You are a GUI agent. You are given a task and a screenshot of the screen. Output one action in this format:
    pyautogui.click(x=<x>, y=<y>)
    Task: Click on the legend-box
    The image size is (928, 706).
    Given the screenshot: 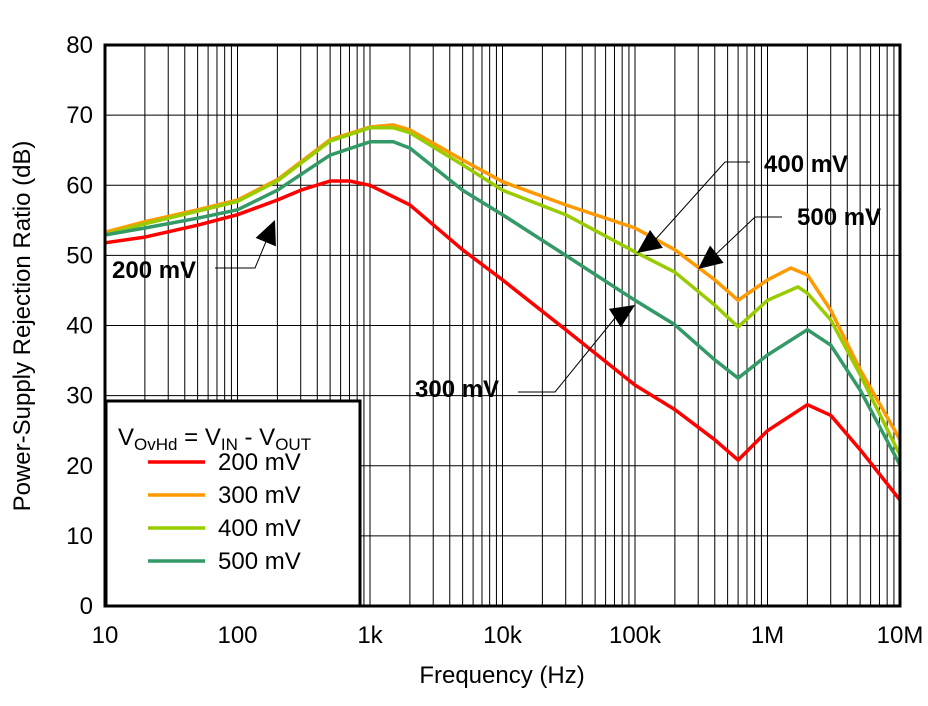 What is the action you would take?
    pyautogui.click(x=233, y=503)
    